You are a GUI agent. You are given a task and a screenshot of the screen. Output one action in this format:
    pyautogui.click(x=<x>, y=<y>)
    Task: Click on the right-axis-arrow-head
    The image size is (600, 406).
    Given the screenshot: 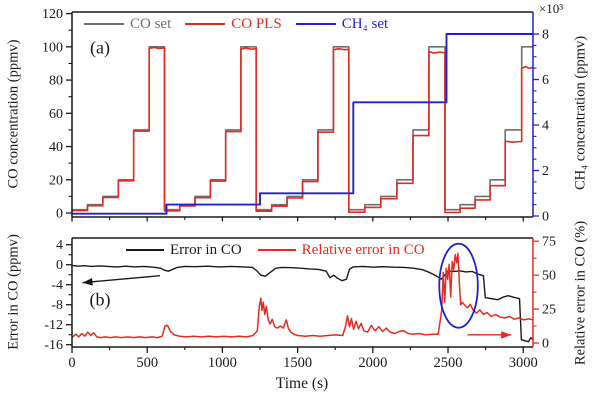 What is the action you would take?
    pyautogui.click(x=506, y=335)
    